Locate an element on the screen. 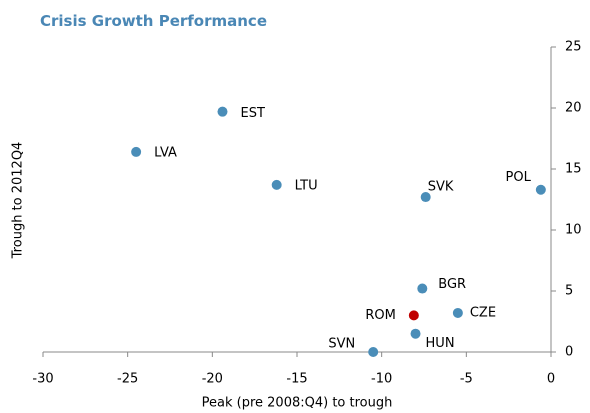  x-tick-label: -5 is located at coordinates (466, 379).